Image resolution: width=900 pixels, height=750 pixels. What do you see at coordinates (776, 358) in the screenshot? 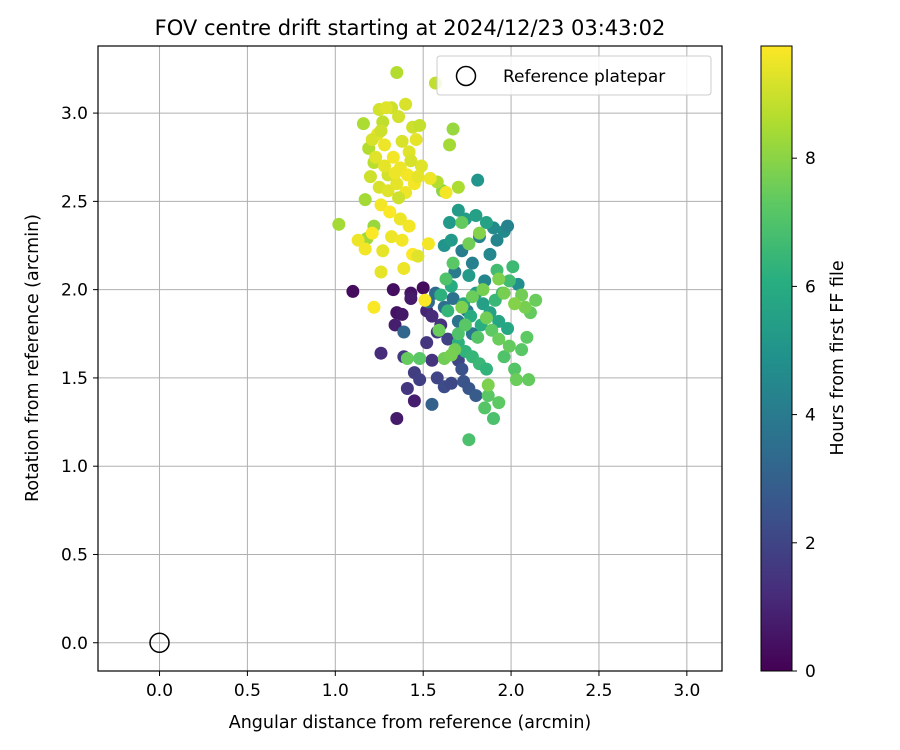
I see `colorbar-scale` at bounding box center [776, 358].